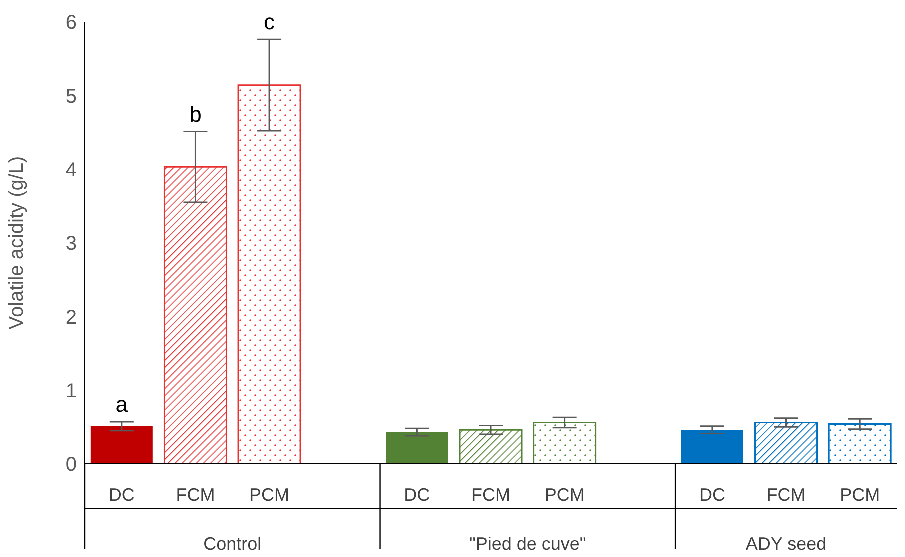  What do you see at coordinates (71, 97) in the screenshot?
I see `y-tick-label: 5` at bounding box center [71, 97].